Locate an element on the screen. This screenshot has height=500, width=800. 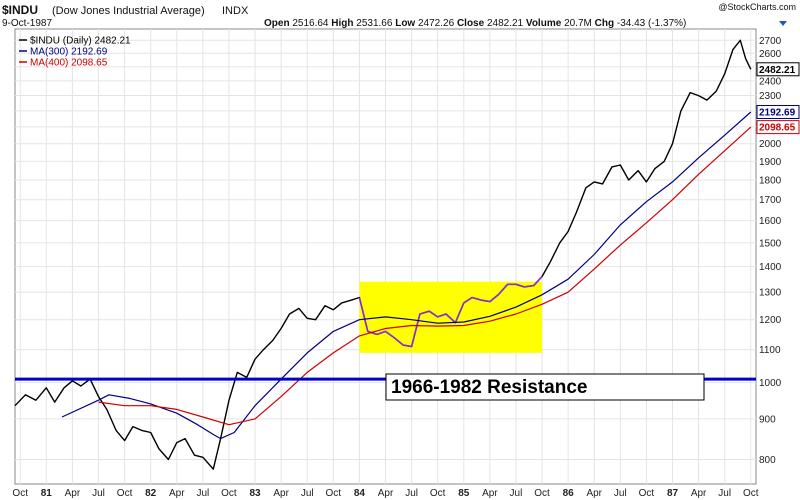
watermark-text: @StockCharts.com is located at coordinates (757, 7).